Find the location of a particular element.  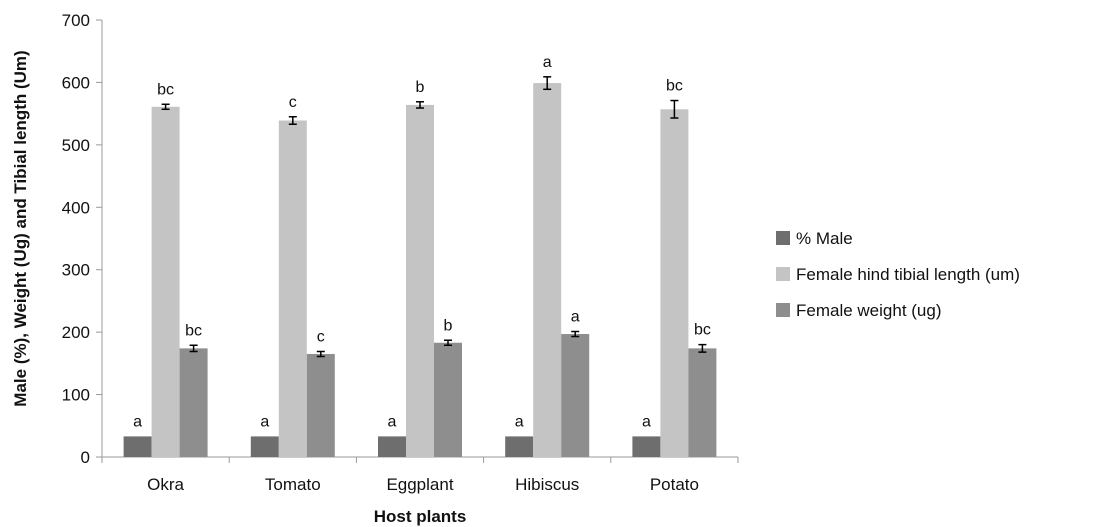

y-tick-label: 600 is located at coordinates (76, 82).